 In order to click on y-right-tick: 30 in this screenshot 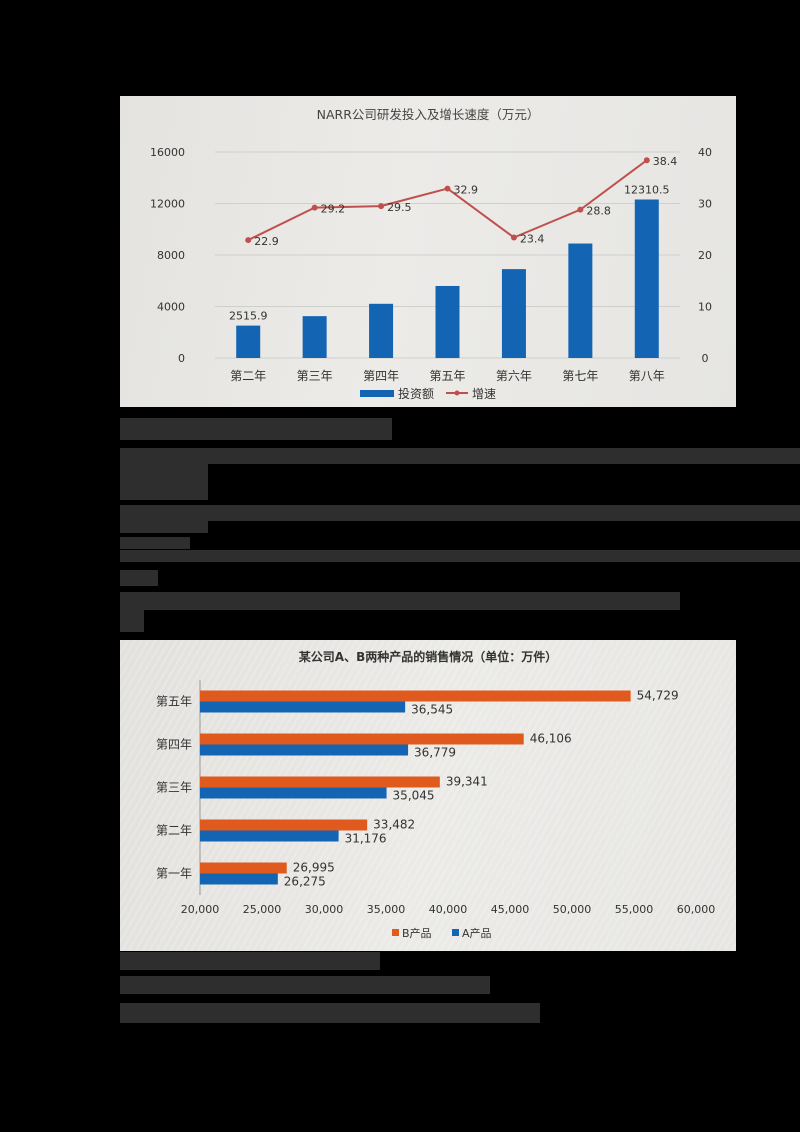, I will do `click(705, 204)`.